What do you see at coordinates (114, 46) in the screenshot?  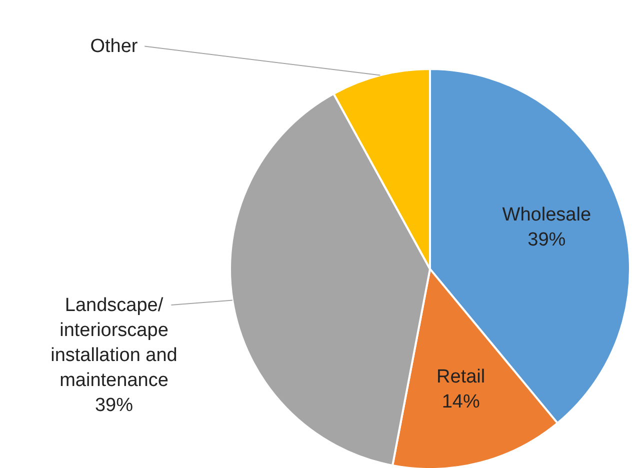 I see `slice-label: Other` at bounding box center [114, 46].